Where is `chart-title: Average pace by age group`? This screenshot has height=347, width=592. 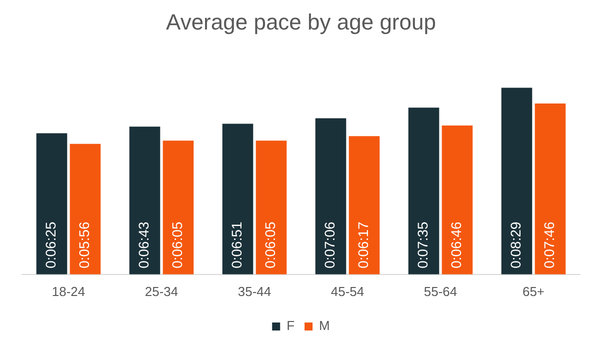
chart-title: Average pace by age group is located at coordinates (301, 21).